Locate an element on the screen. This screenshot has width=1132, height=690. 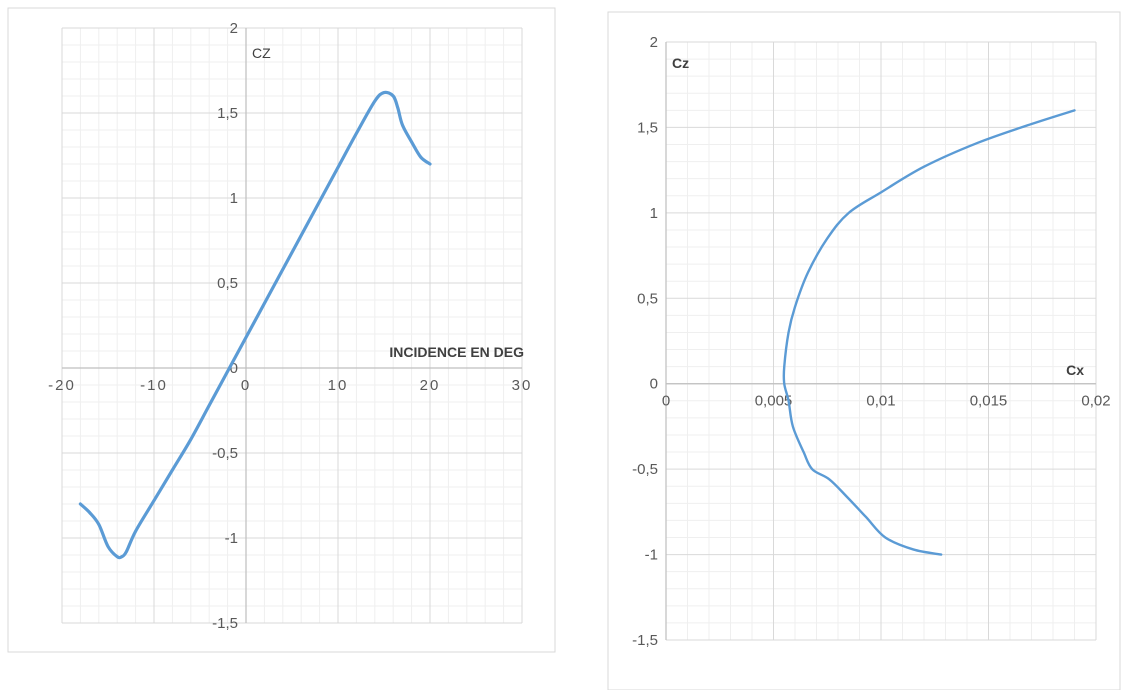
x-tick-label: 0,01 is located at coordinates (880, 401).